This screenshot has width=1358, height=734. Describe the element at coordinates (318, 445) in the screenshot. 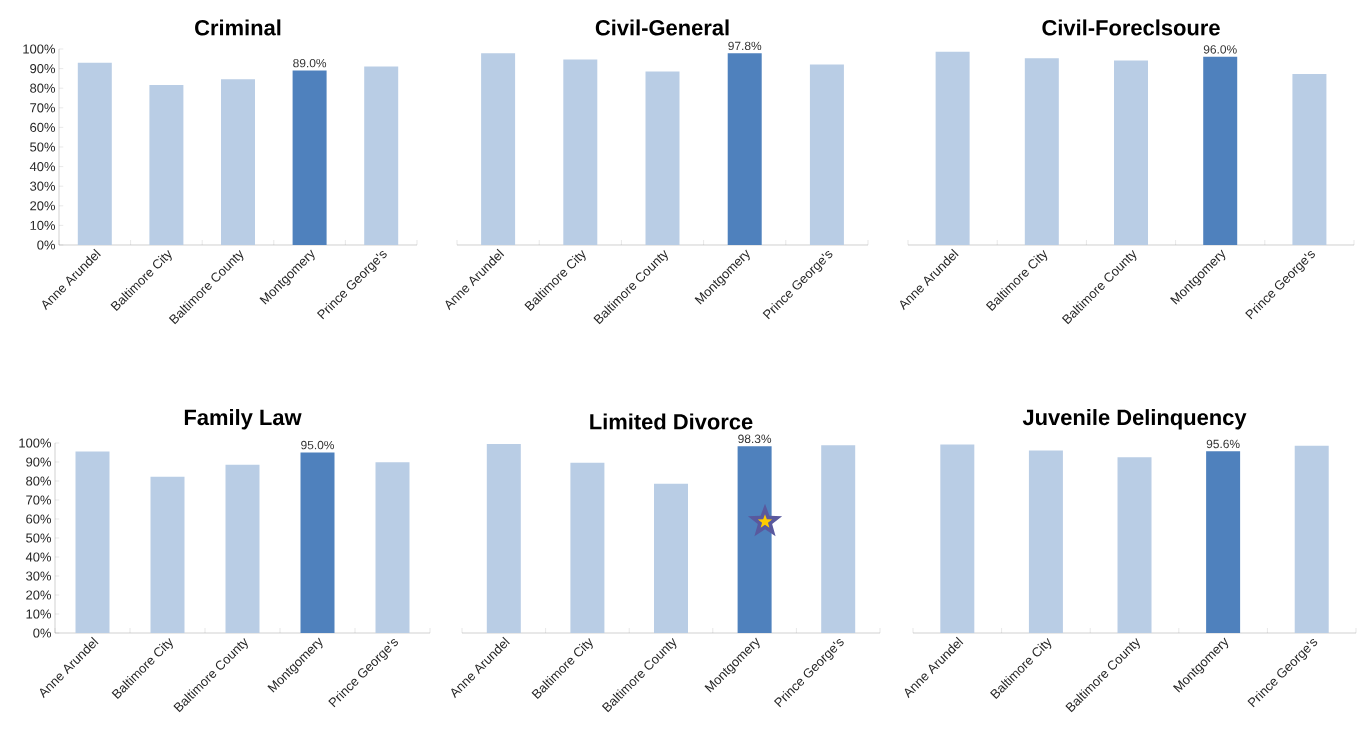

I see `data-label: 95.0%` at that location.